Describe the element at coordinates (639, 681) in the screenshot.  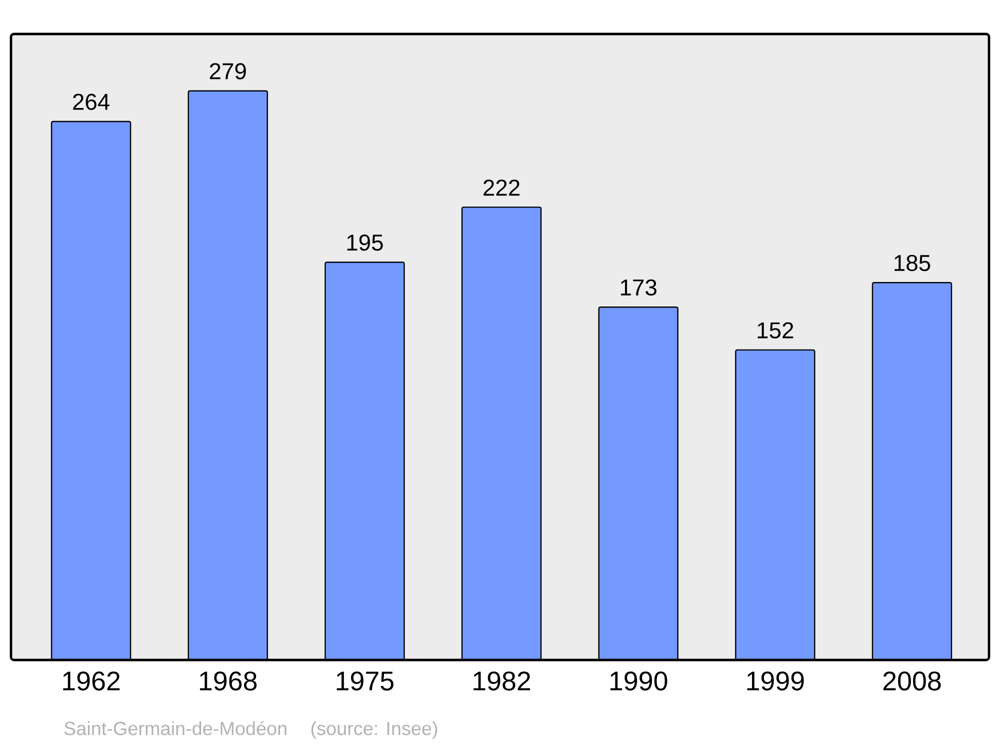
I see `x-tick-label: 1990` at that location.